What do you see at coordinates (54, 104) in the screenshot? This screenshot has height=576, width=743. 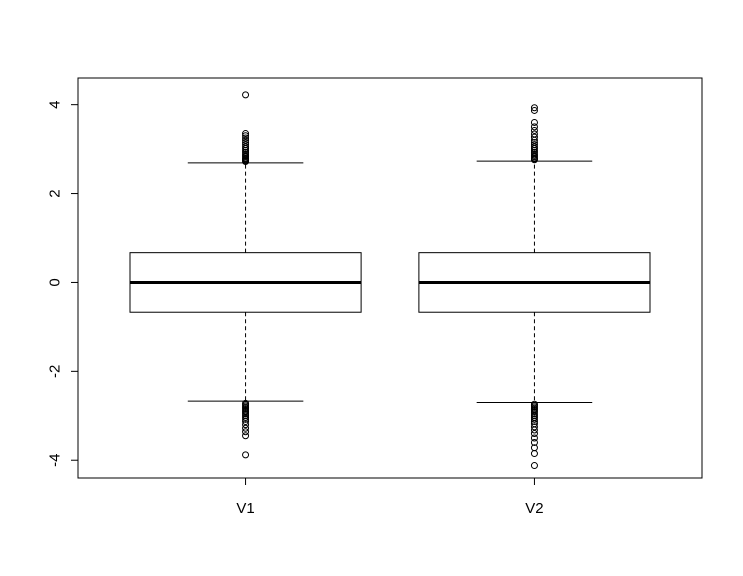 I see `y-tick-label: 4` at bounding box center [54, 104].